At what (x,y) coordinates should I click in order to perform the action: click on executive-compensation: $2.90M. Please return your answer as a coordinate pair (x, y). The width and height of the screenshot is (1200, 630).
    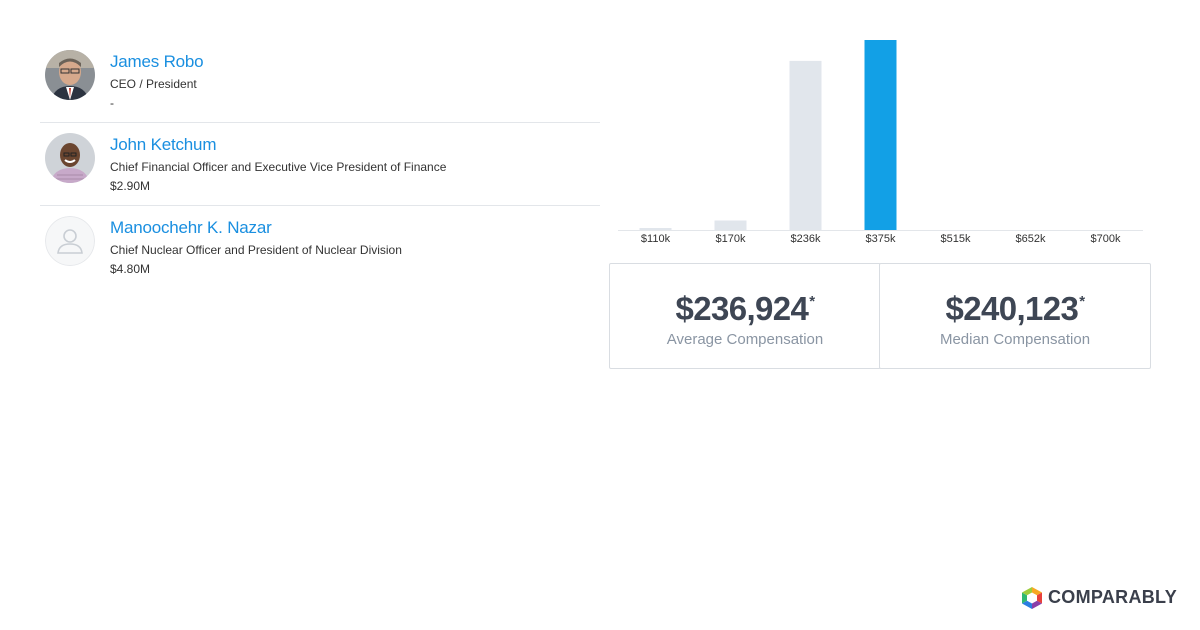
    Looking at the image, I should click on (130, 186).